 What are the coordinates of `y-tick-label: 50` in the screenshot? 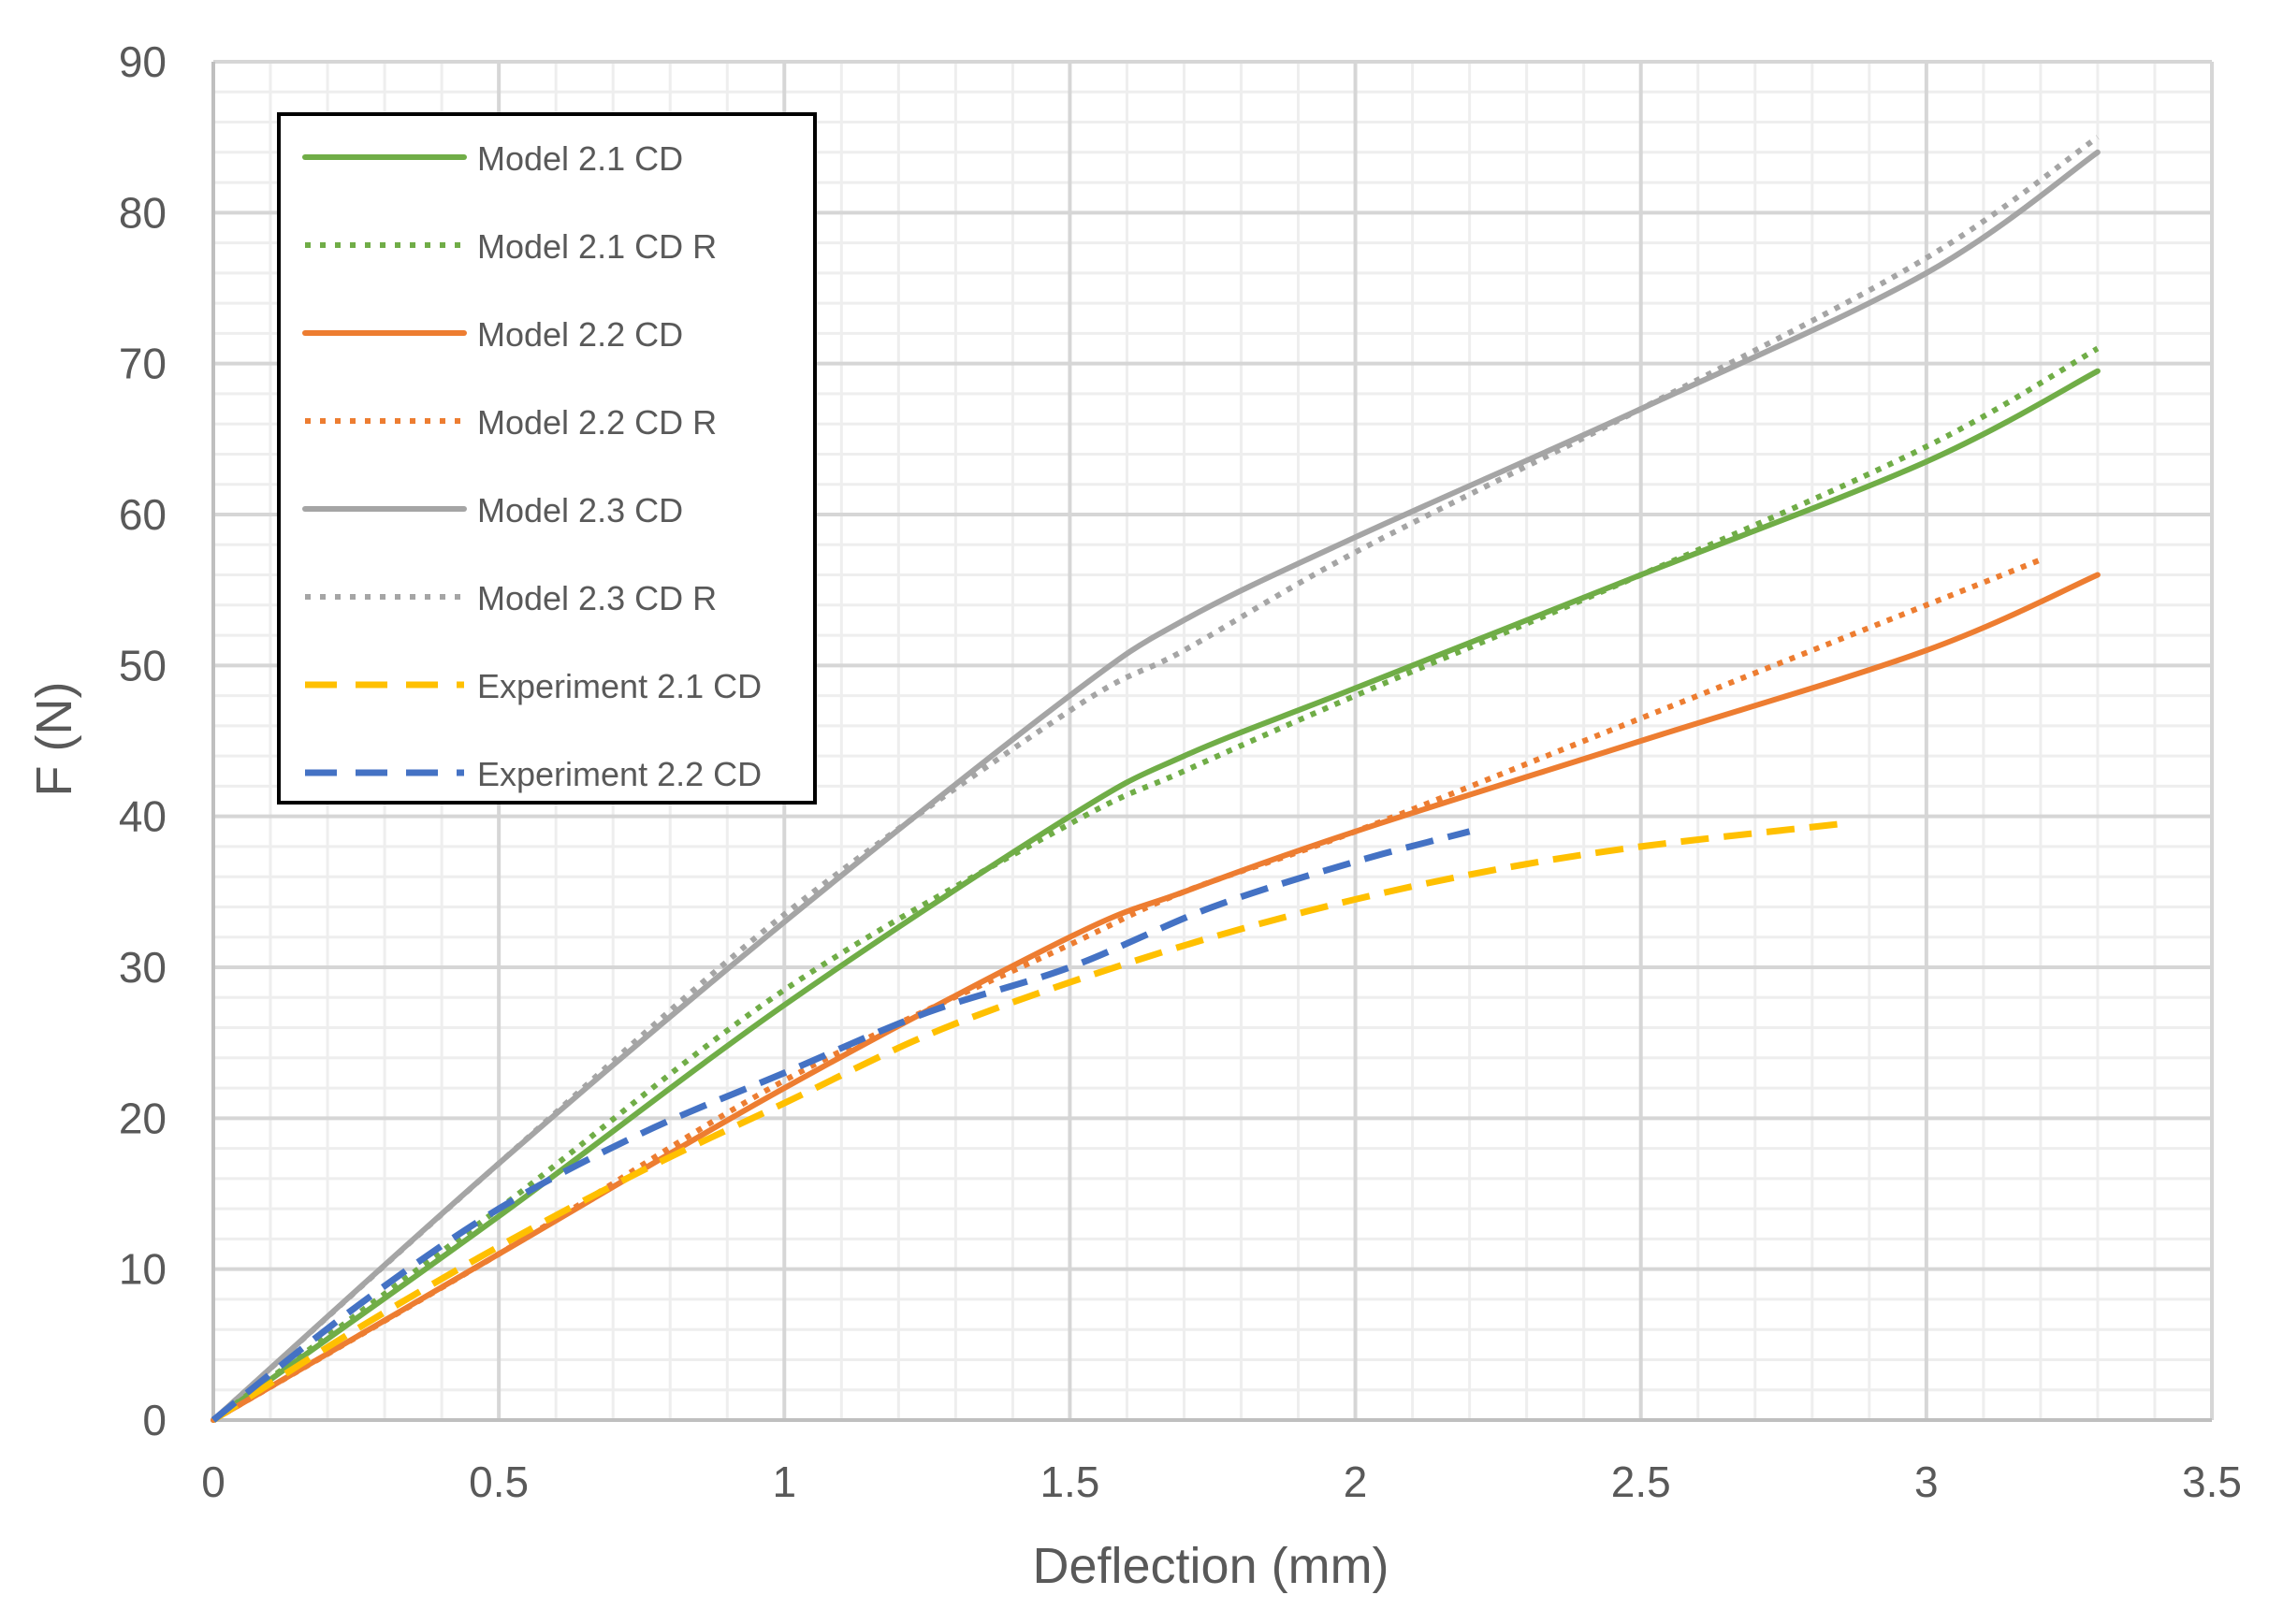 It's located at (143, 665).